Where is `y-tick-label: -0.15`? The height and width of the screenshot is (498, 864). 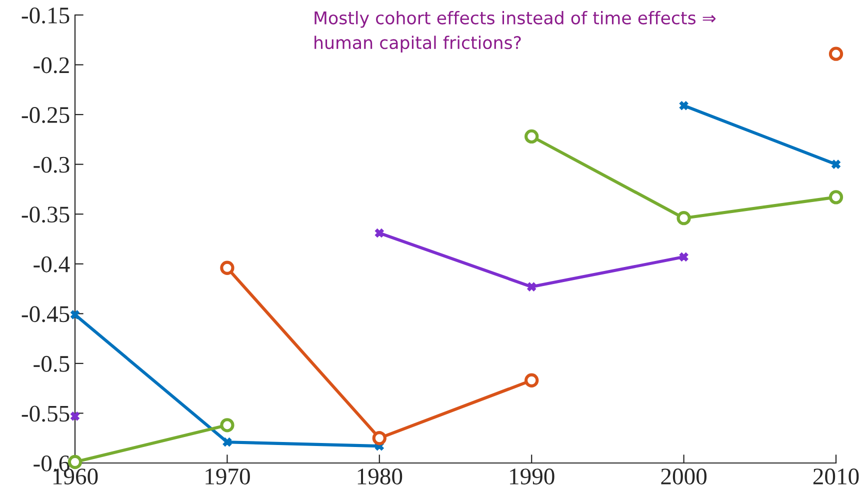
y-tick-label: -0.15 is located at coordinates (46, 15).